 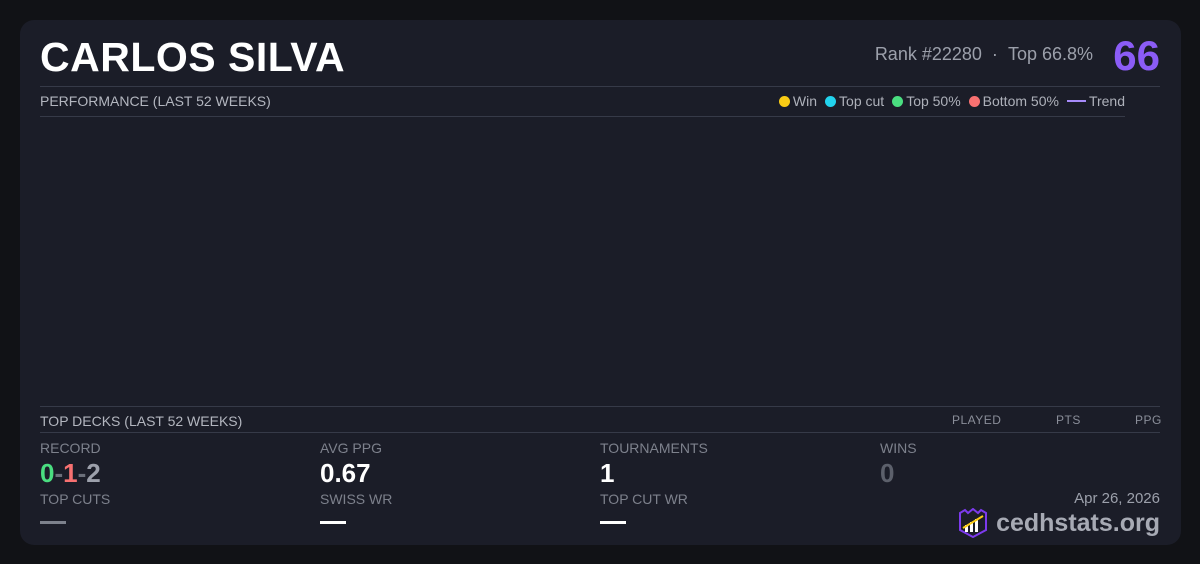 What do you see at coordinates (654, 448) in the screenshot?
I see `stat-label: TOURNAMENTS` at bounding box center [654, 448].